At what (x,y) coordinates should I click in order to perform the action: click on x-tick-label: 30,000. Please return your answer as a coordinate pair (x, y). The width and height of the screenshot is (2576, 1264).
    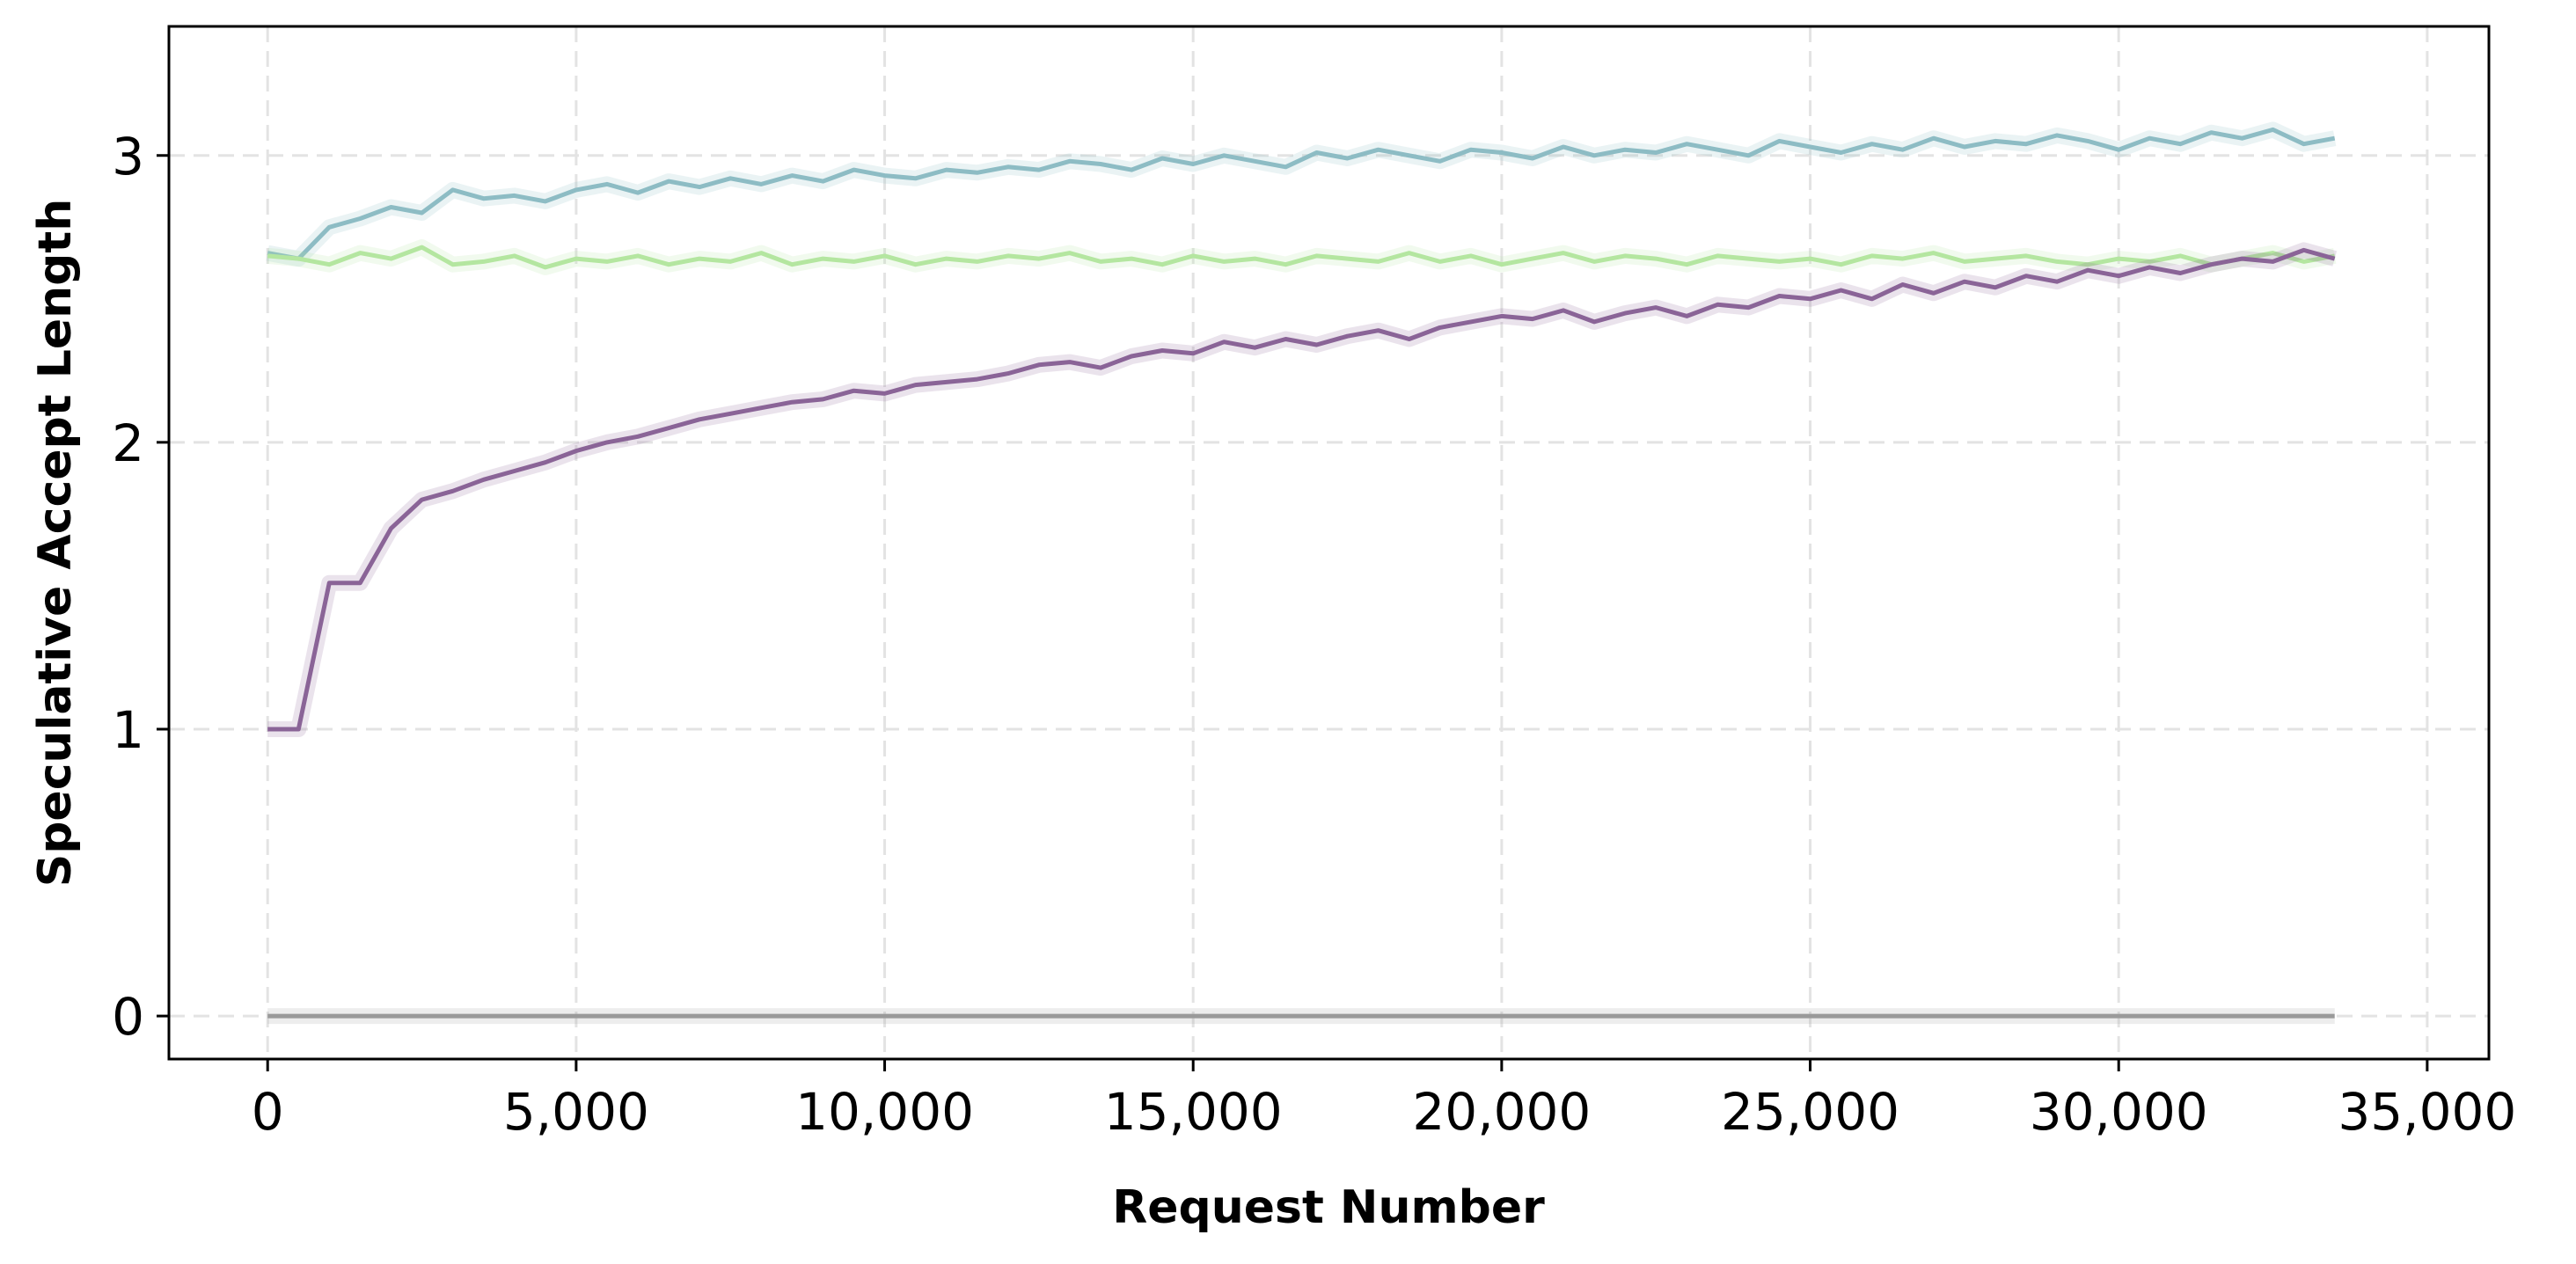
    Looking at the image, I should click on (2119, 1112).